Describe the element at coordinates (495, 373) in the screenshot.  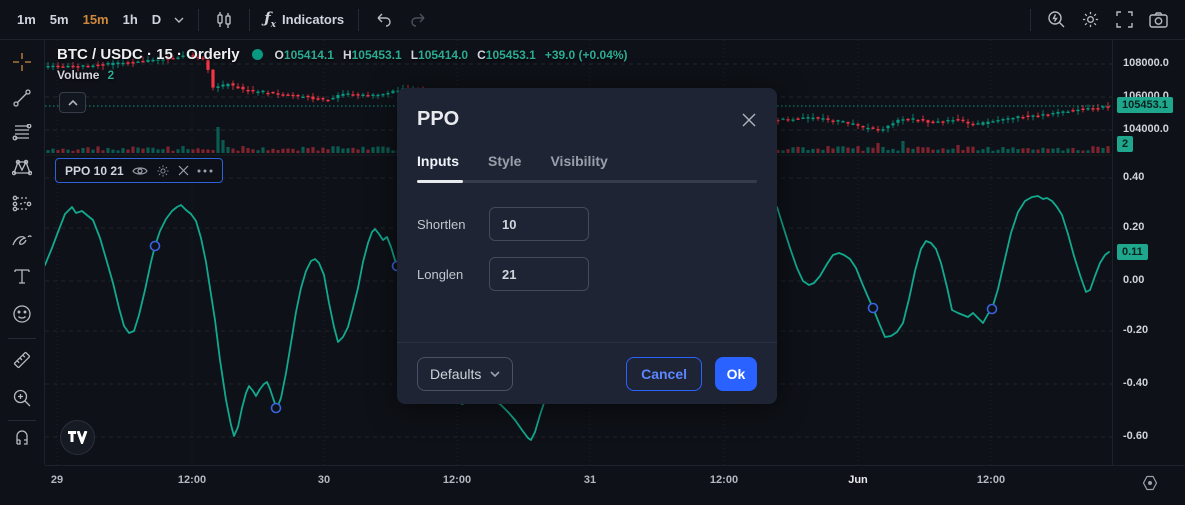
I see `chevron-down-icon` at that location.